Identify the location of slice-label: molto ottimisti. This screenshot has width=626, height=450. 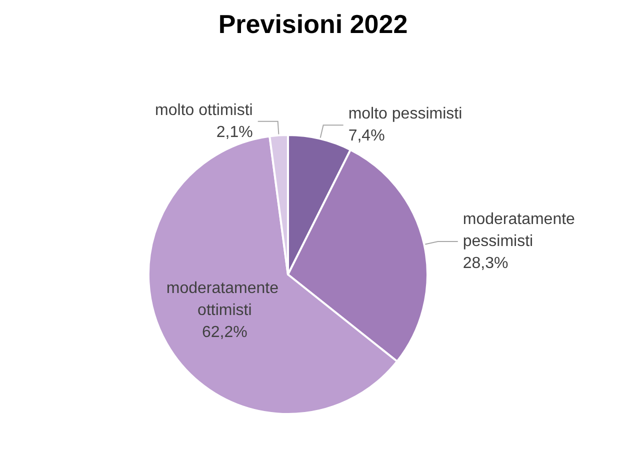
(204, 110).